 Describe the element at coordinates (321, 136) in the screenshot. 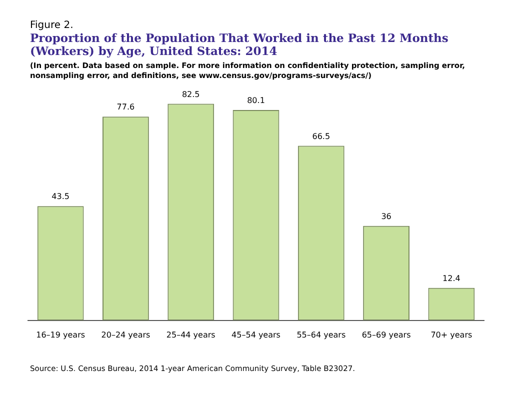

I see `data-label: 66.5` at that location.